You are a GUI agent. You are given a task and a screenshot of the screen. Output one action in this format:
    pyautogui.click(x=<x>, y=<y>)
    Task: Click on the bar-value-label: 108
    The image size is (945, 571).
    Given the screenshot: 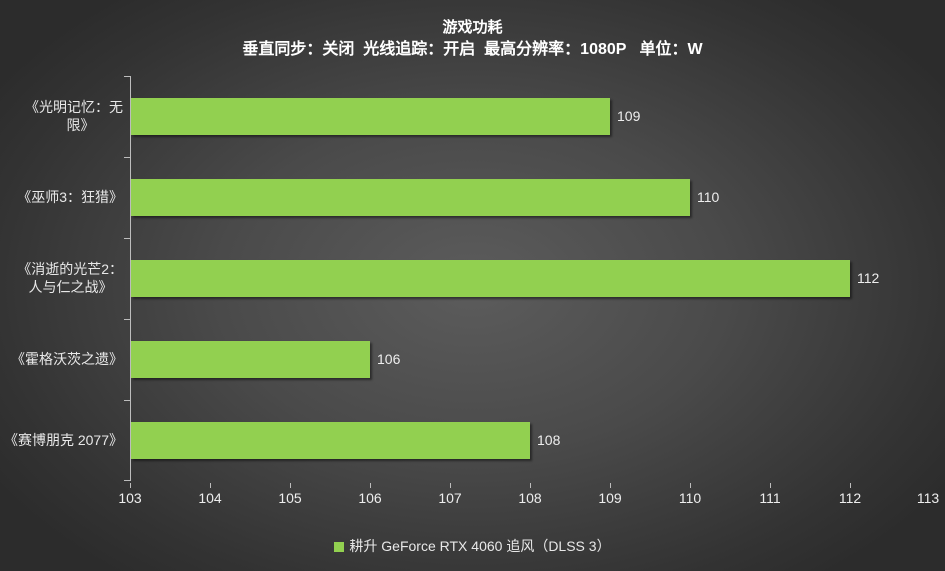 What is the action you would take?
    pyautogui.click(x=549, y=440)
    